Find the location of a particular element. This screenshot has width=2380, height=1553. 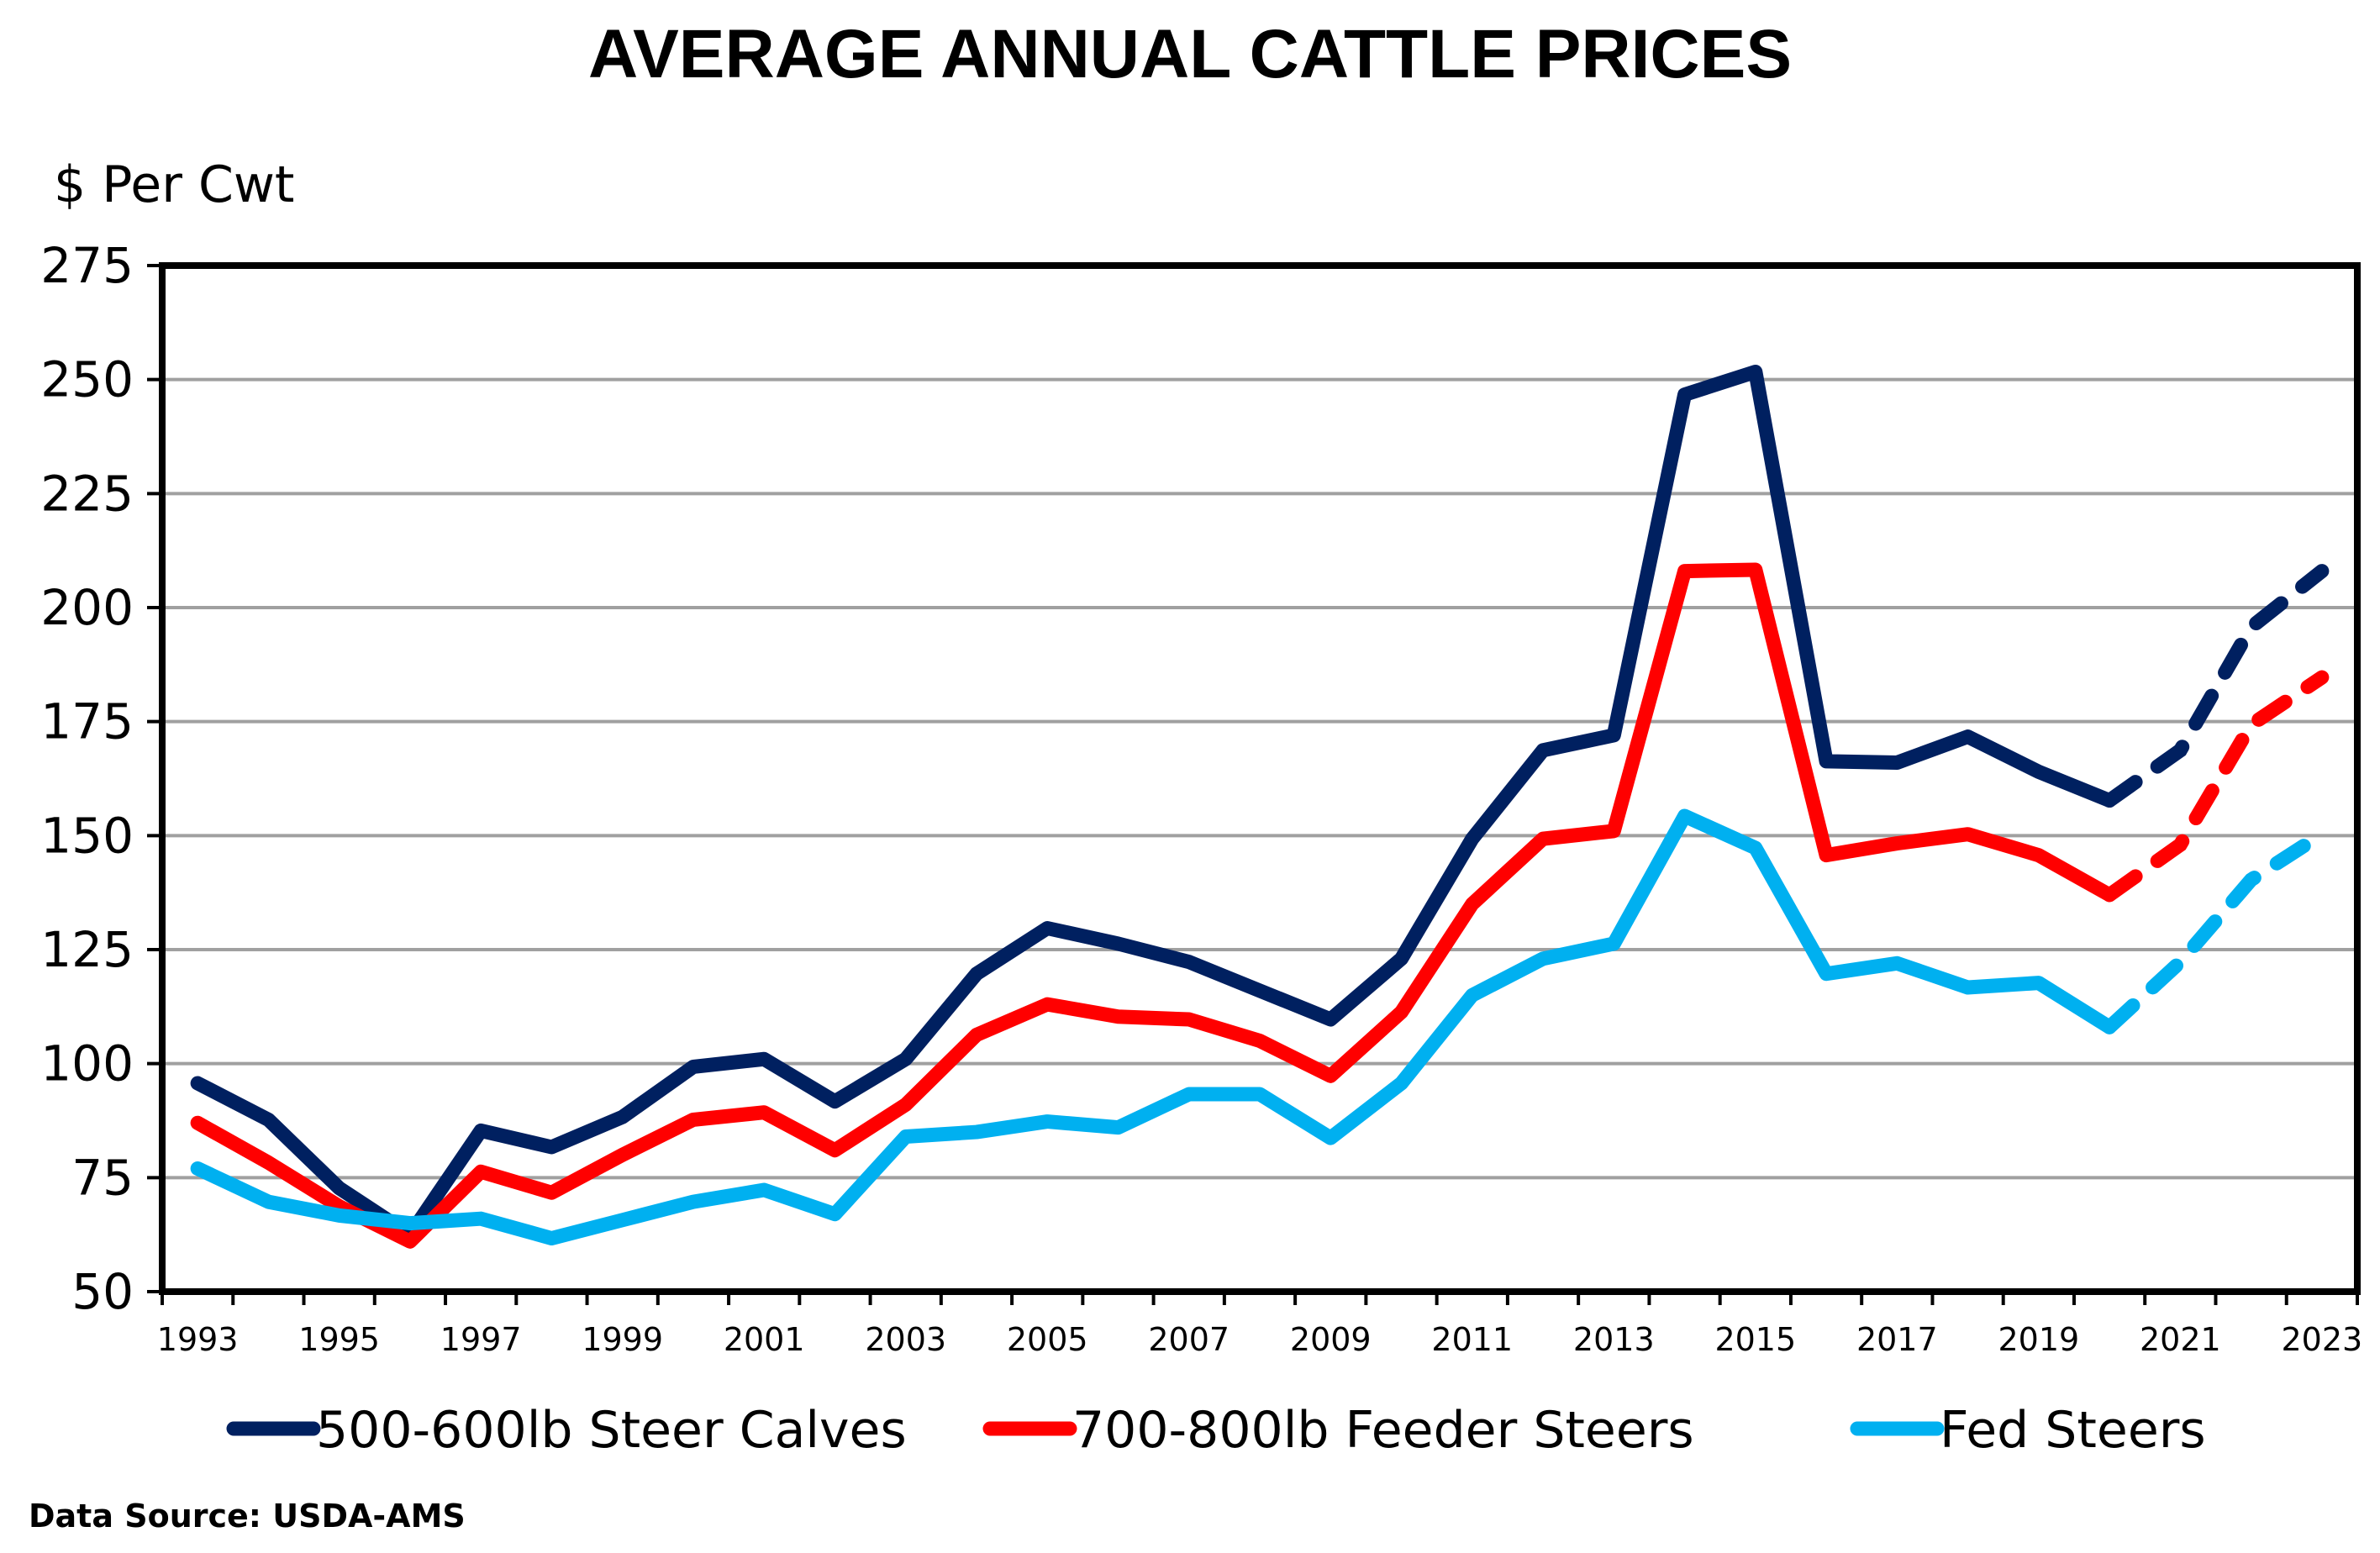

x-tick-label: 1997 is located at coordinates (481, 1339).